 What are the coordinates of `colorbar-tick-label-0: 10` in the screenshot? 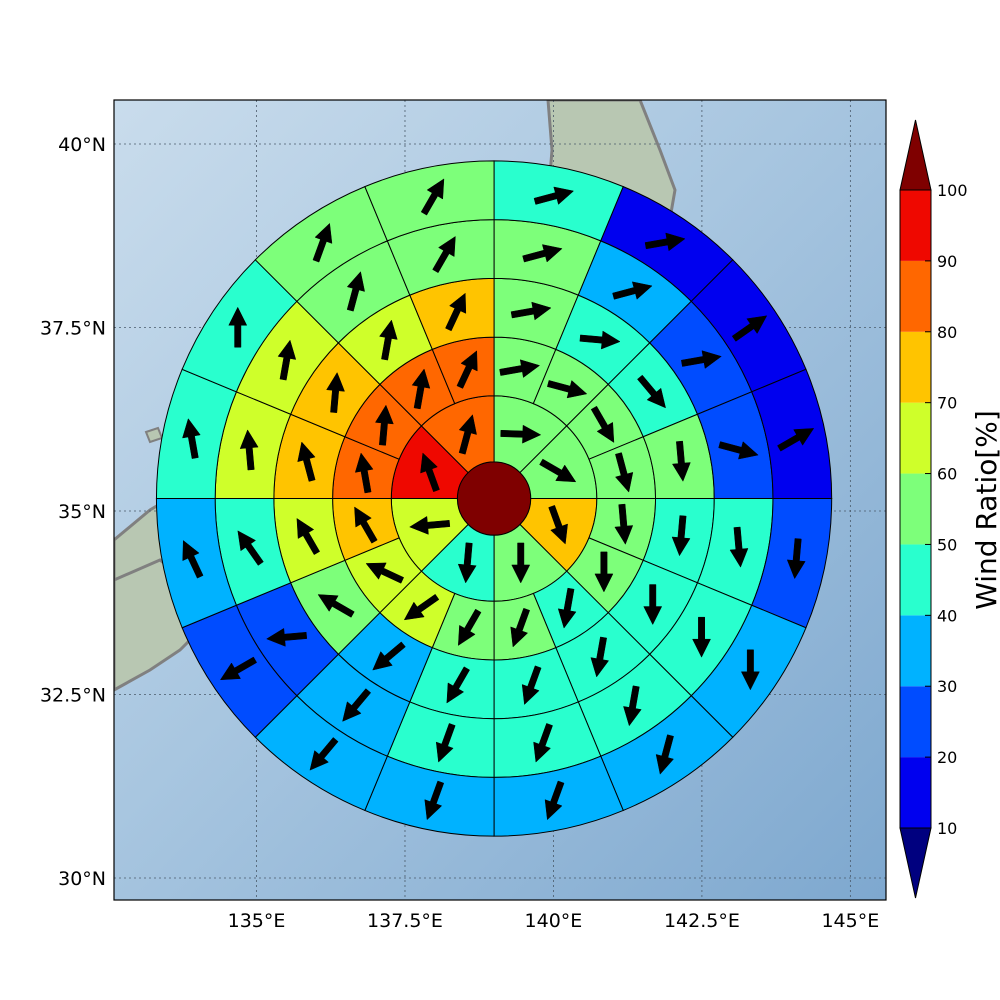 It's located at (947, 828).